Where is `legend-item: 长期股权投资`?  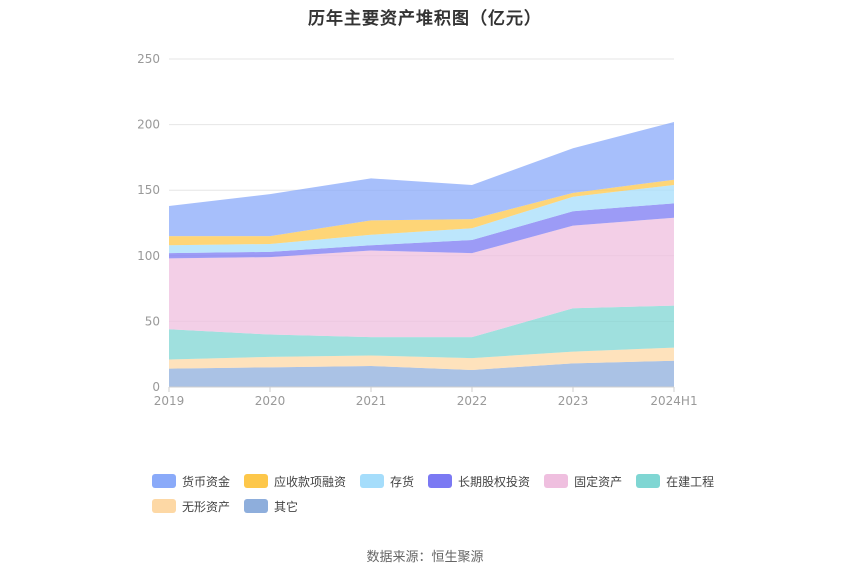 legend-item: 长期股权投资 is located at coordinates (479, 481).